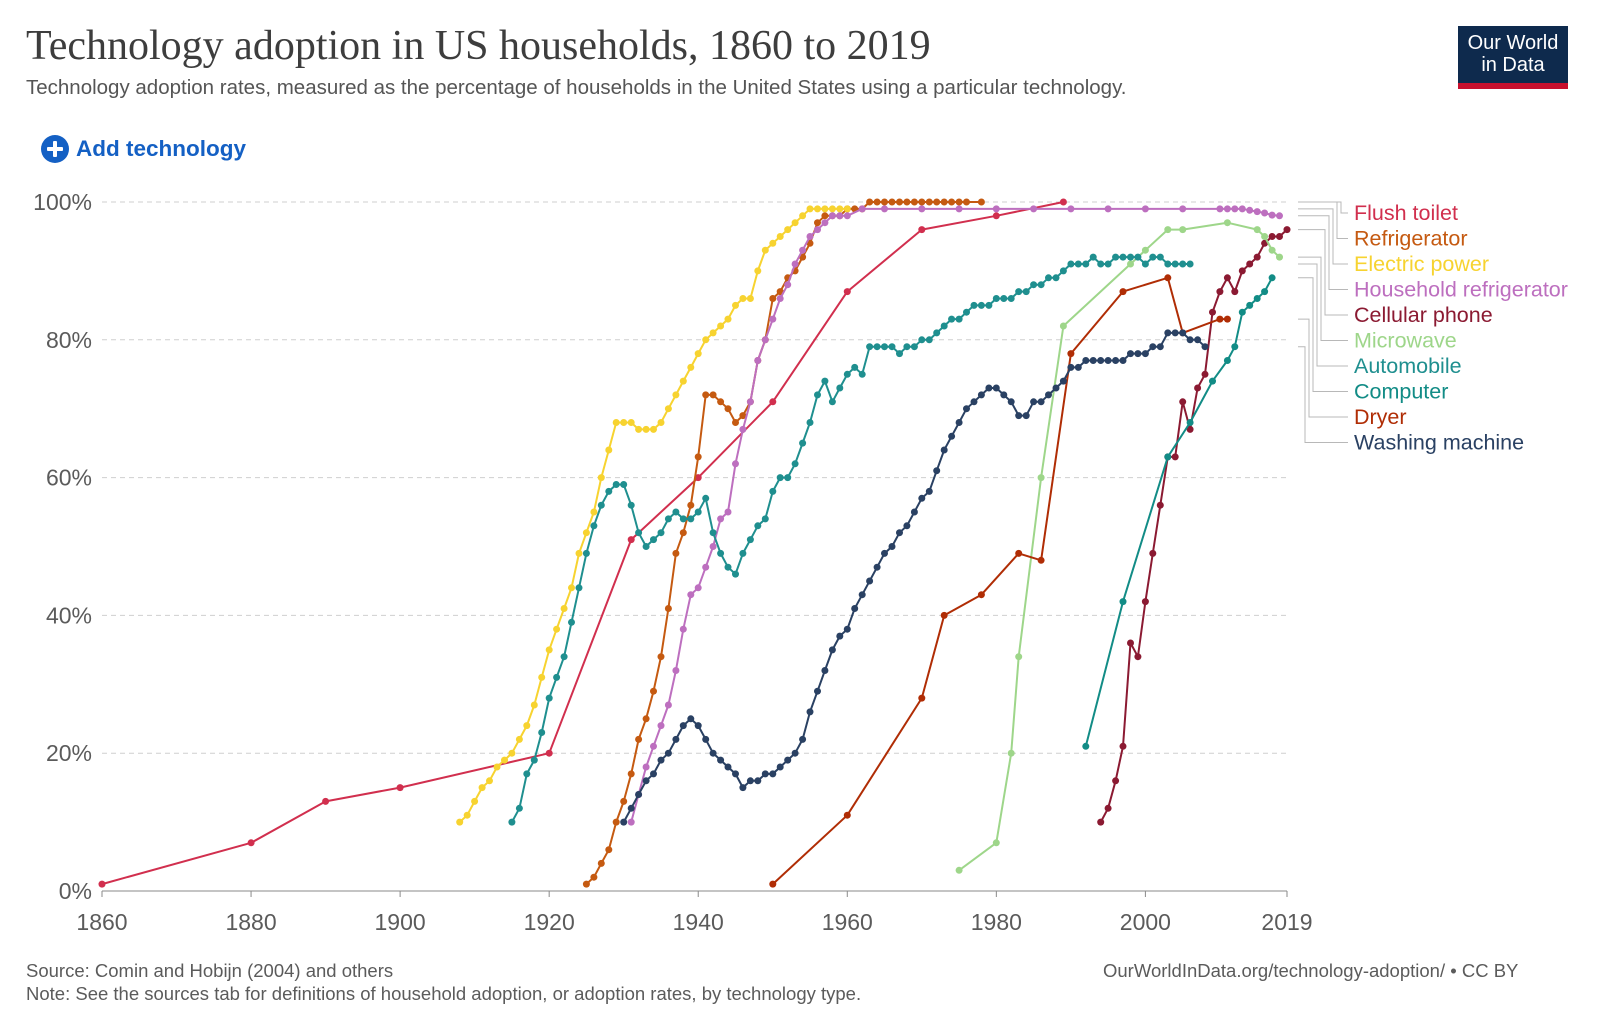  Describe the element at coordinates (698, 922) in the screenshot. I see `x-tick-label: 1940` at that location.